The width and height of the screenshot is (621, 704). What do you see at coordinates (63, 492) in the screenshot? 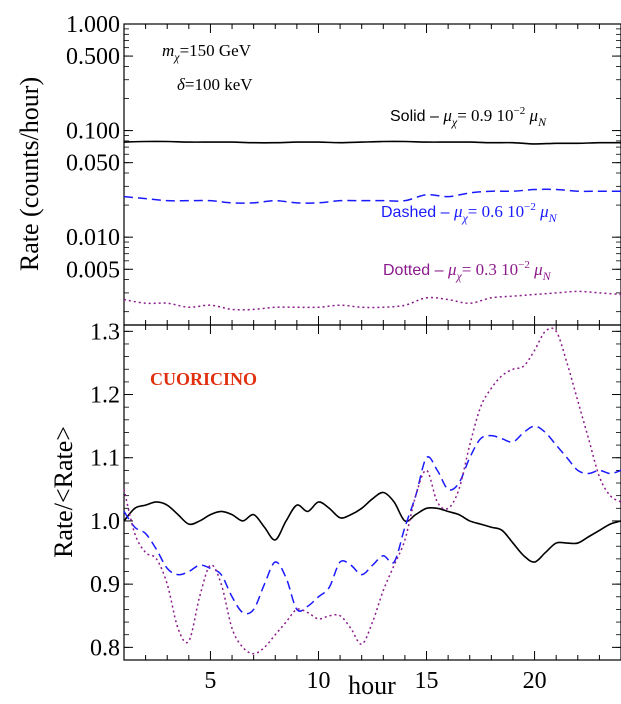
I see `bottom-y-axis-title: Rate/<Rate>` at bounding box center [63, 492].